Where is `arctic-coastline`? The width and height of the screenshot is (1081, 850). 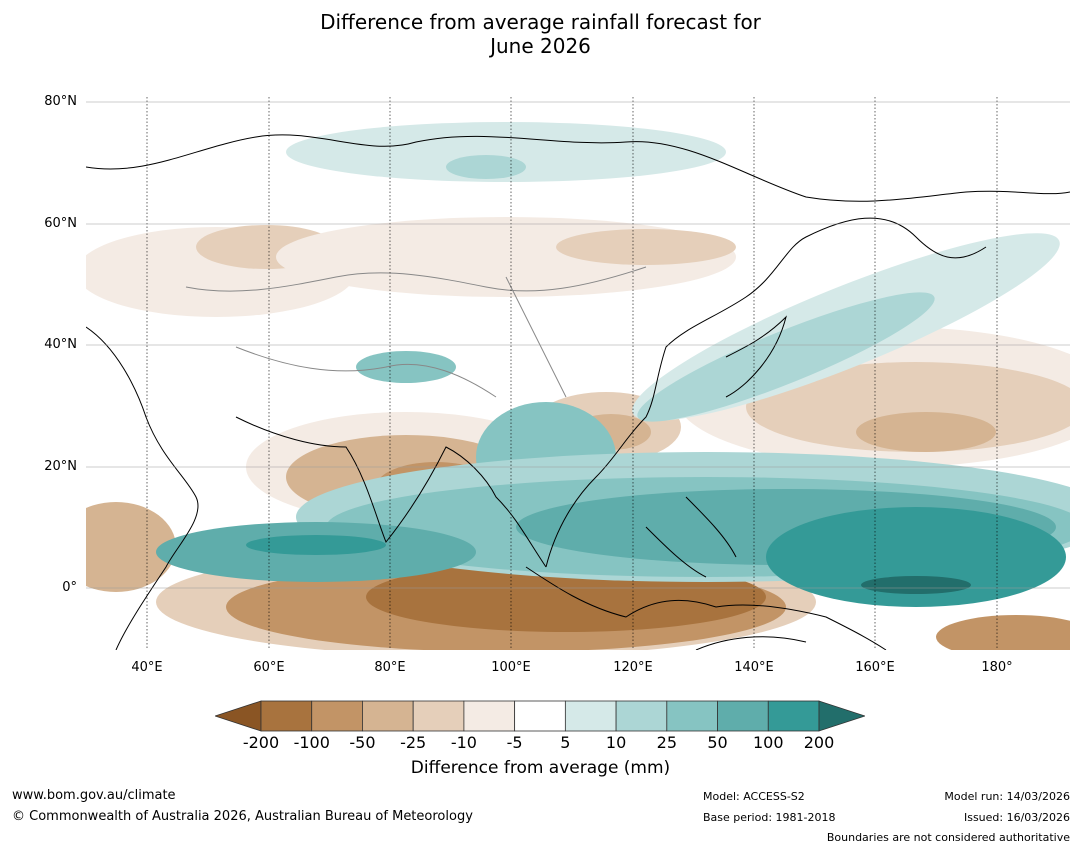 arctic-coastline is located at coordinates (578, 168).